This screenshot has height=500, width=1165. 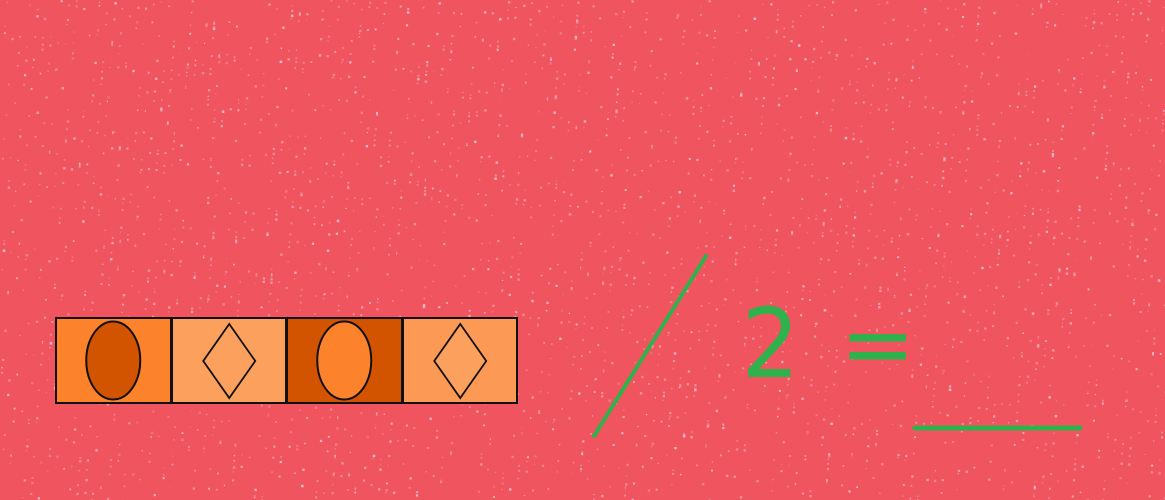 What do you see at coordinates (878, 344) in the screenshot?
I see `equals-sign: =` at bounding box center [878, 344].